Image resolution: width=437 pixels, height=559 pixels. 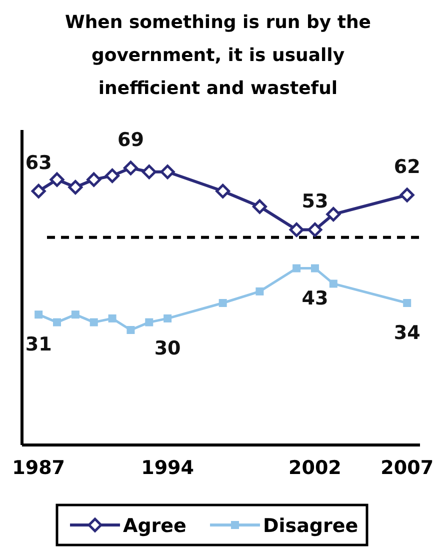 I want to click on legend-label: Disagree, so click(x=310, y=526).